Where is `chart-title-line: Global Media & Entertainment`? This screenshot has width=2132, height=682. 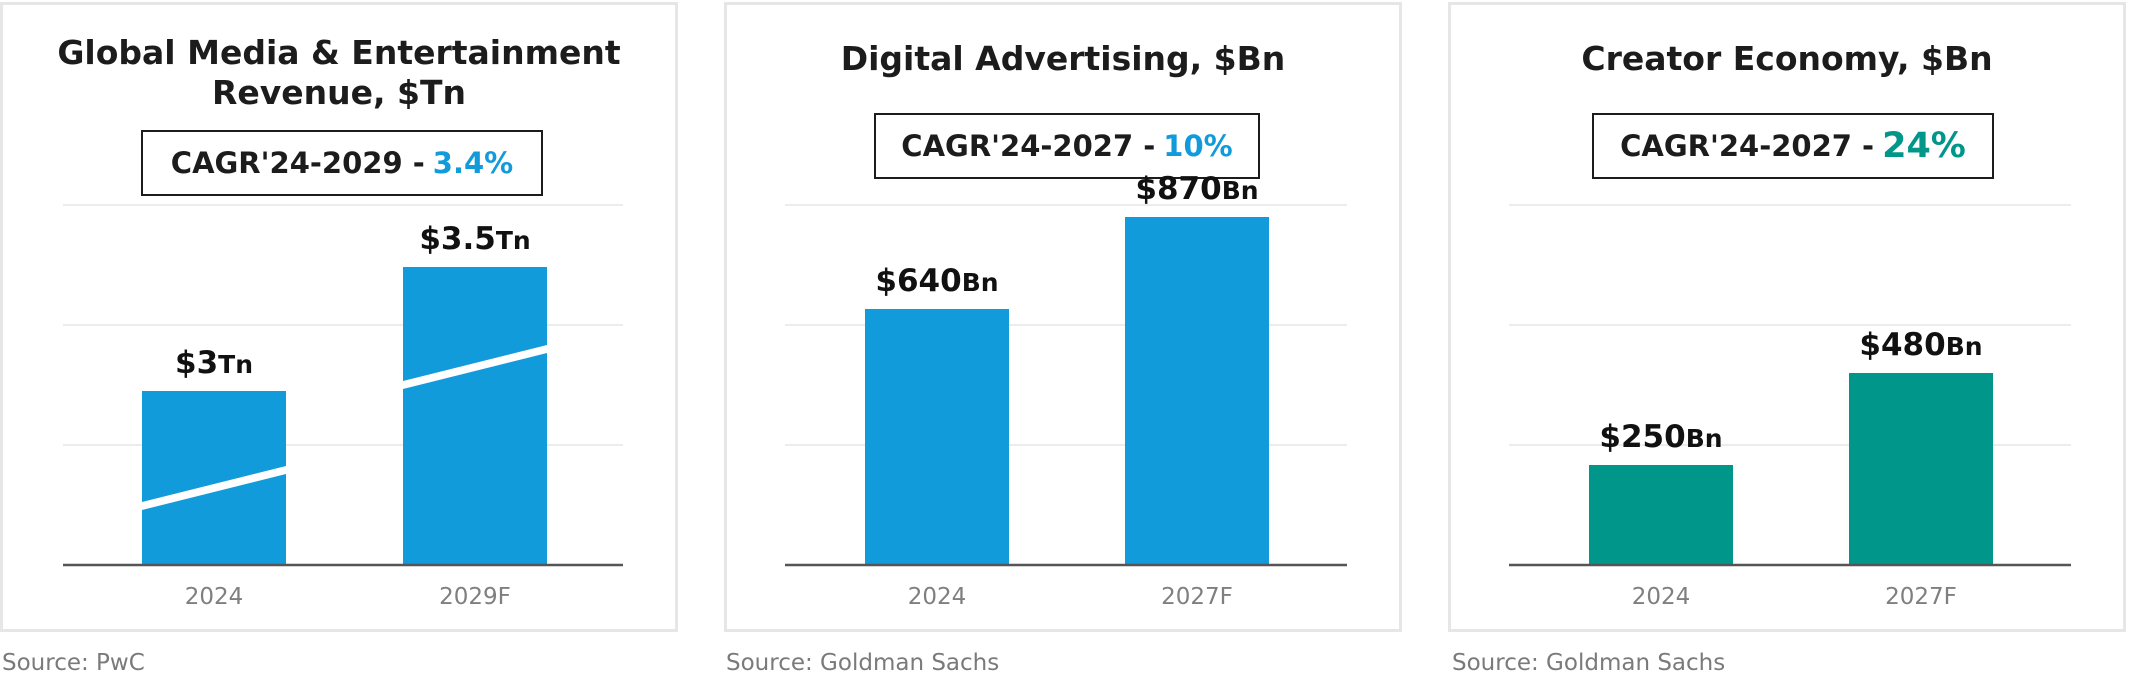
chart-title-line: Global Media & Entertainment is located at coordinates (339, 52).